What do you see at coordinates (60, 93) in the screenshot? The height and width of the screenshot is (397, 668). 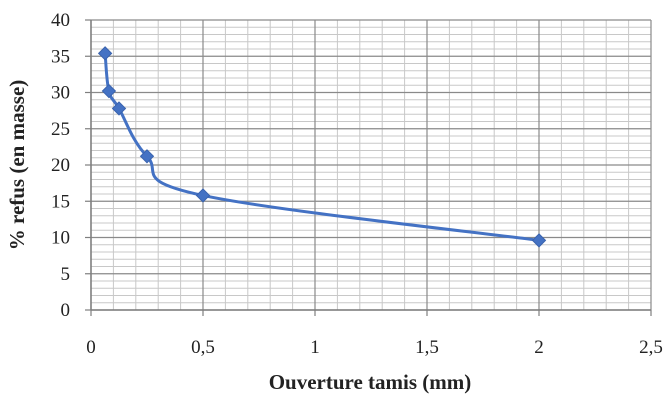 I see `y-tick-label: 30` at bounding box center [60, 93].